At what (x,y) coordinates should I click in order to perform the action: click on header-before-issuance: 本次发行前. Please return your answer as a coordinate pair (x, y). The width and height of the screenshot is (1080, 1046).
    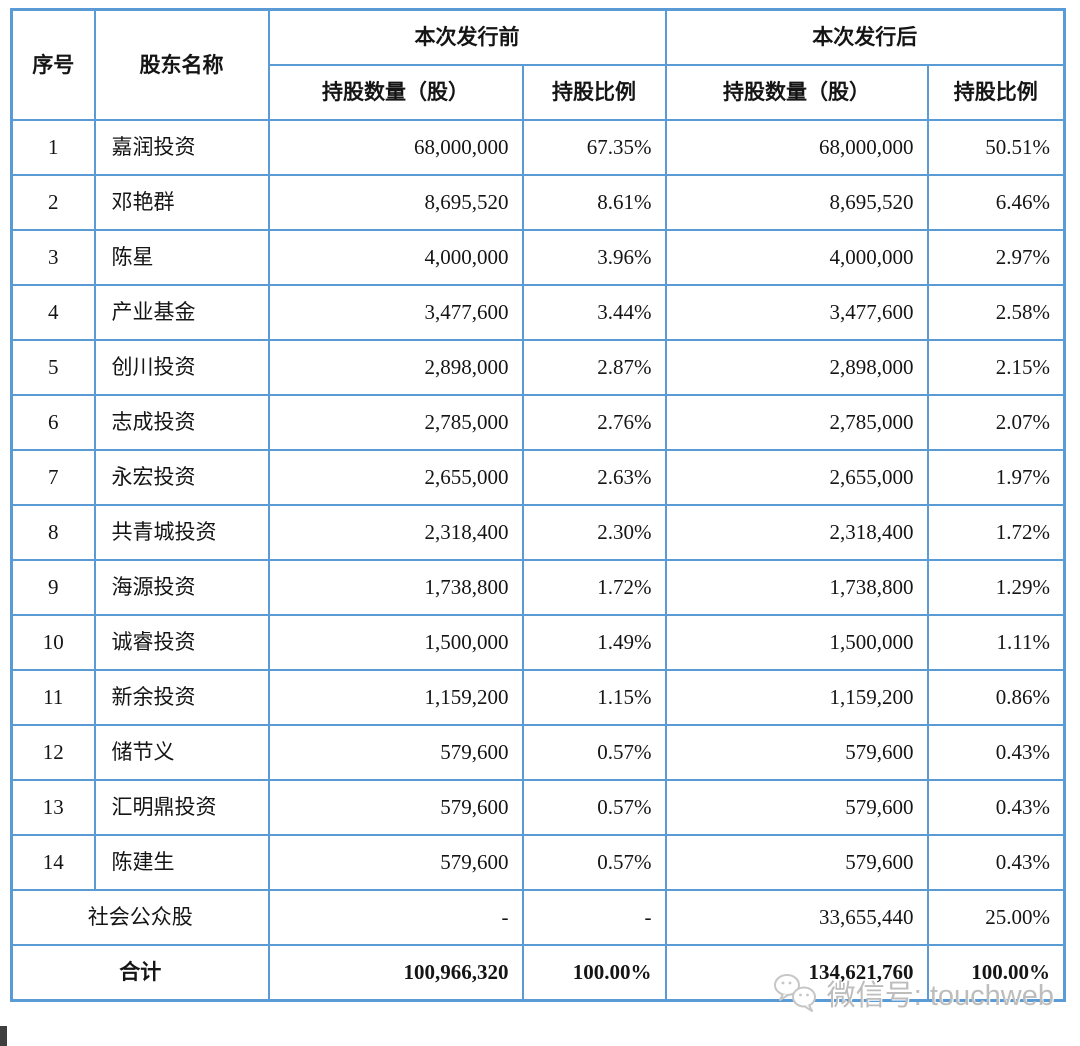
    Looking at the image, I should click on (467, 37).